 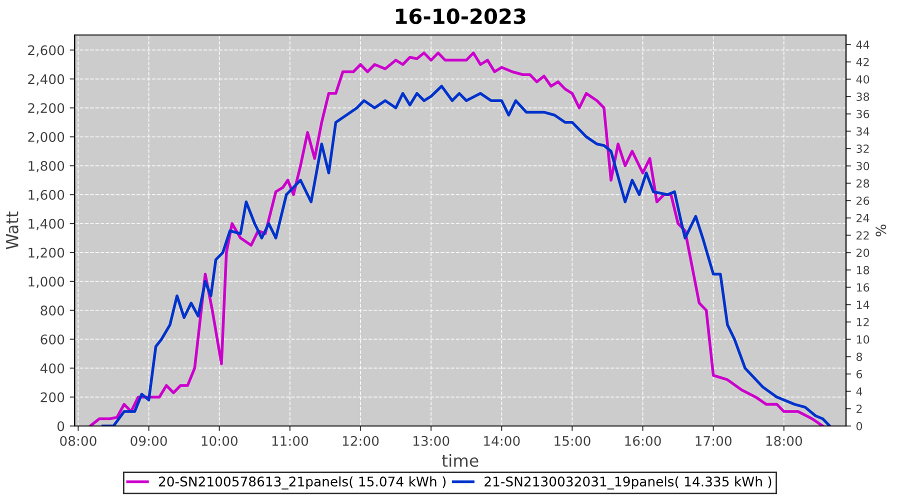 What do you see at coordinates (52, 339) in the screenshot?
I see `y-tick-label: 600` at bounding box center [52, 339].